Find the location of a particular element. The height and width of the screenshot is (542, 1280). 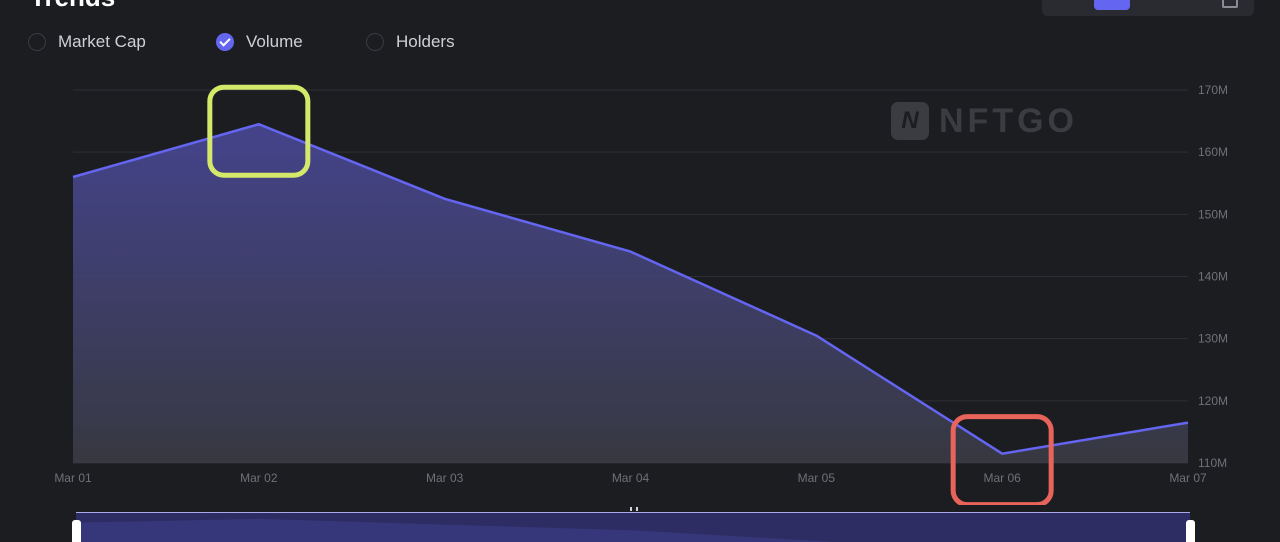

x-tick-label: Mar 02 is located at coordinates (259, 478).